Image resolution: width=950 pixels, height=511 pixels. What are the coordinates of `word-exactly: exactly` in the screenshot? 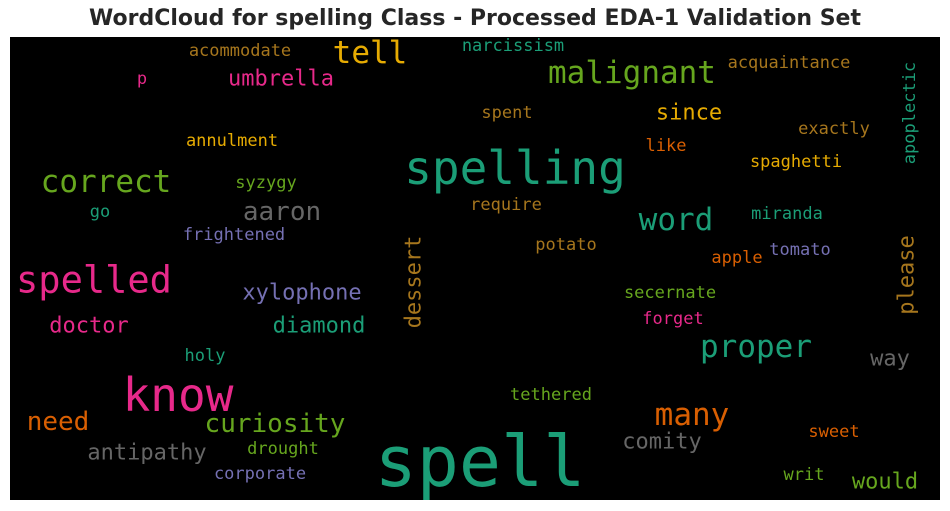 It's located at (834, 129).